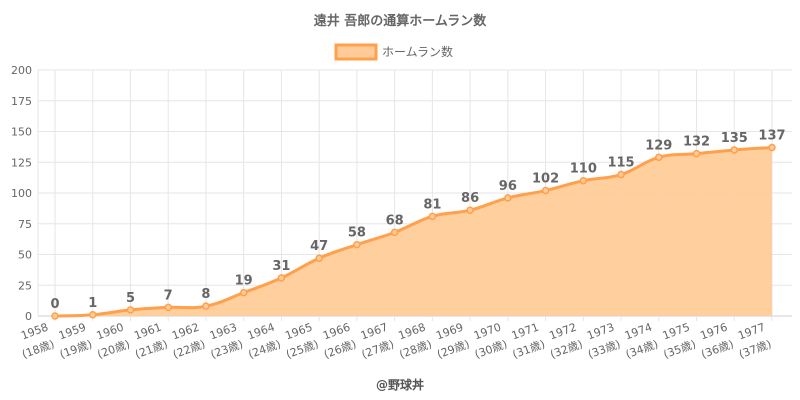  Describe the element at coordinates (696, 142) in the screenshot. I see `data-label: 132` at that location.